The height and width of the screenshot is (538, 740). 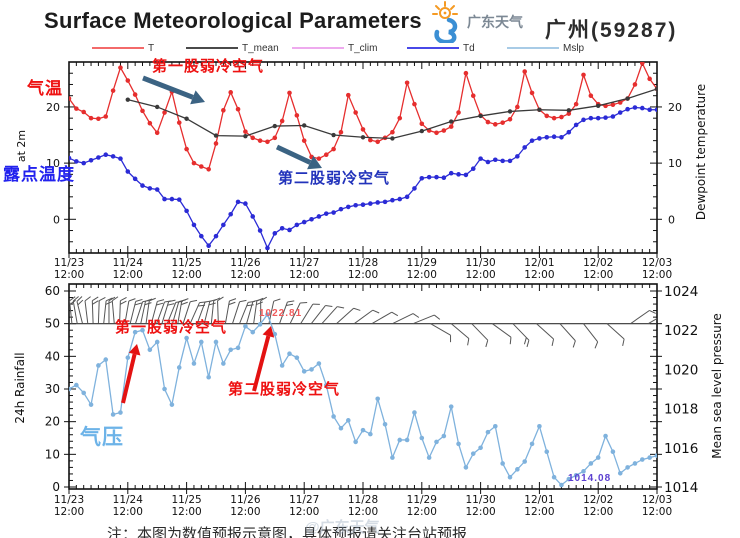 I want to click on svg-text: 1014, so click(x=681, y=488).